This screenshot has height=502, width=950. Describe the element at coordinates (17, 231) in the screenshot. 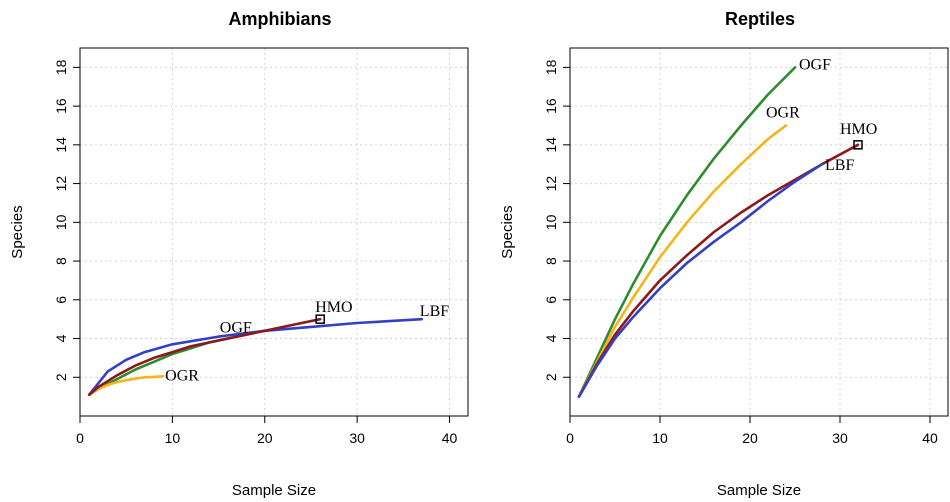

I see `amphibians-y-axis-title: Species` at that location.